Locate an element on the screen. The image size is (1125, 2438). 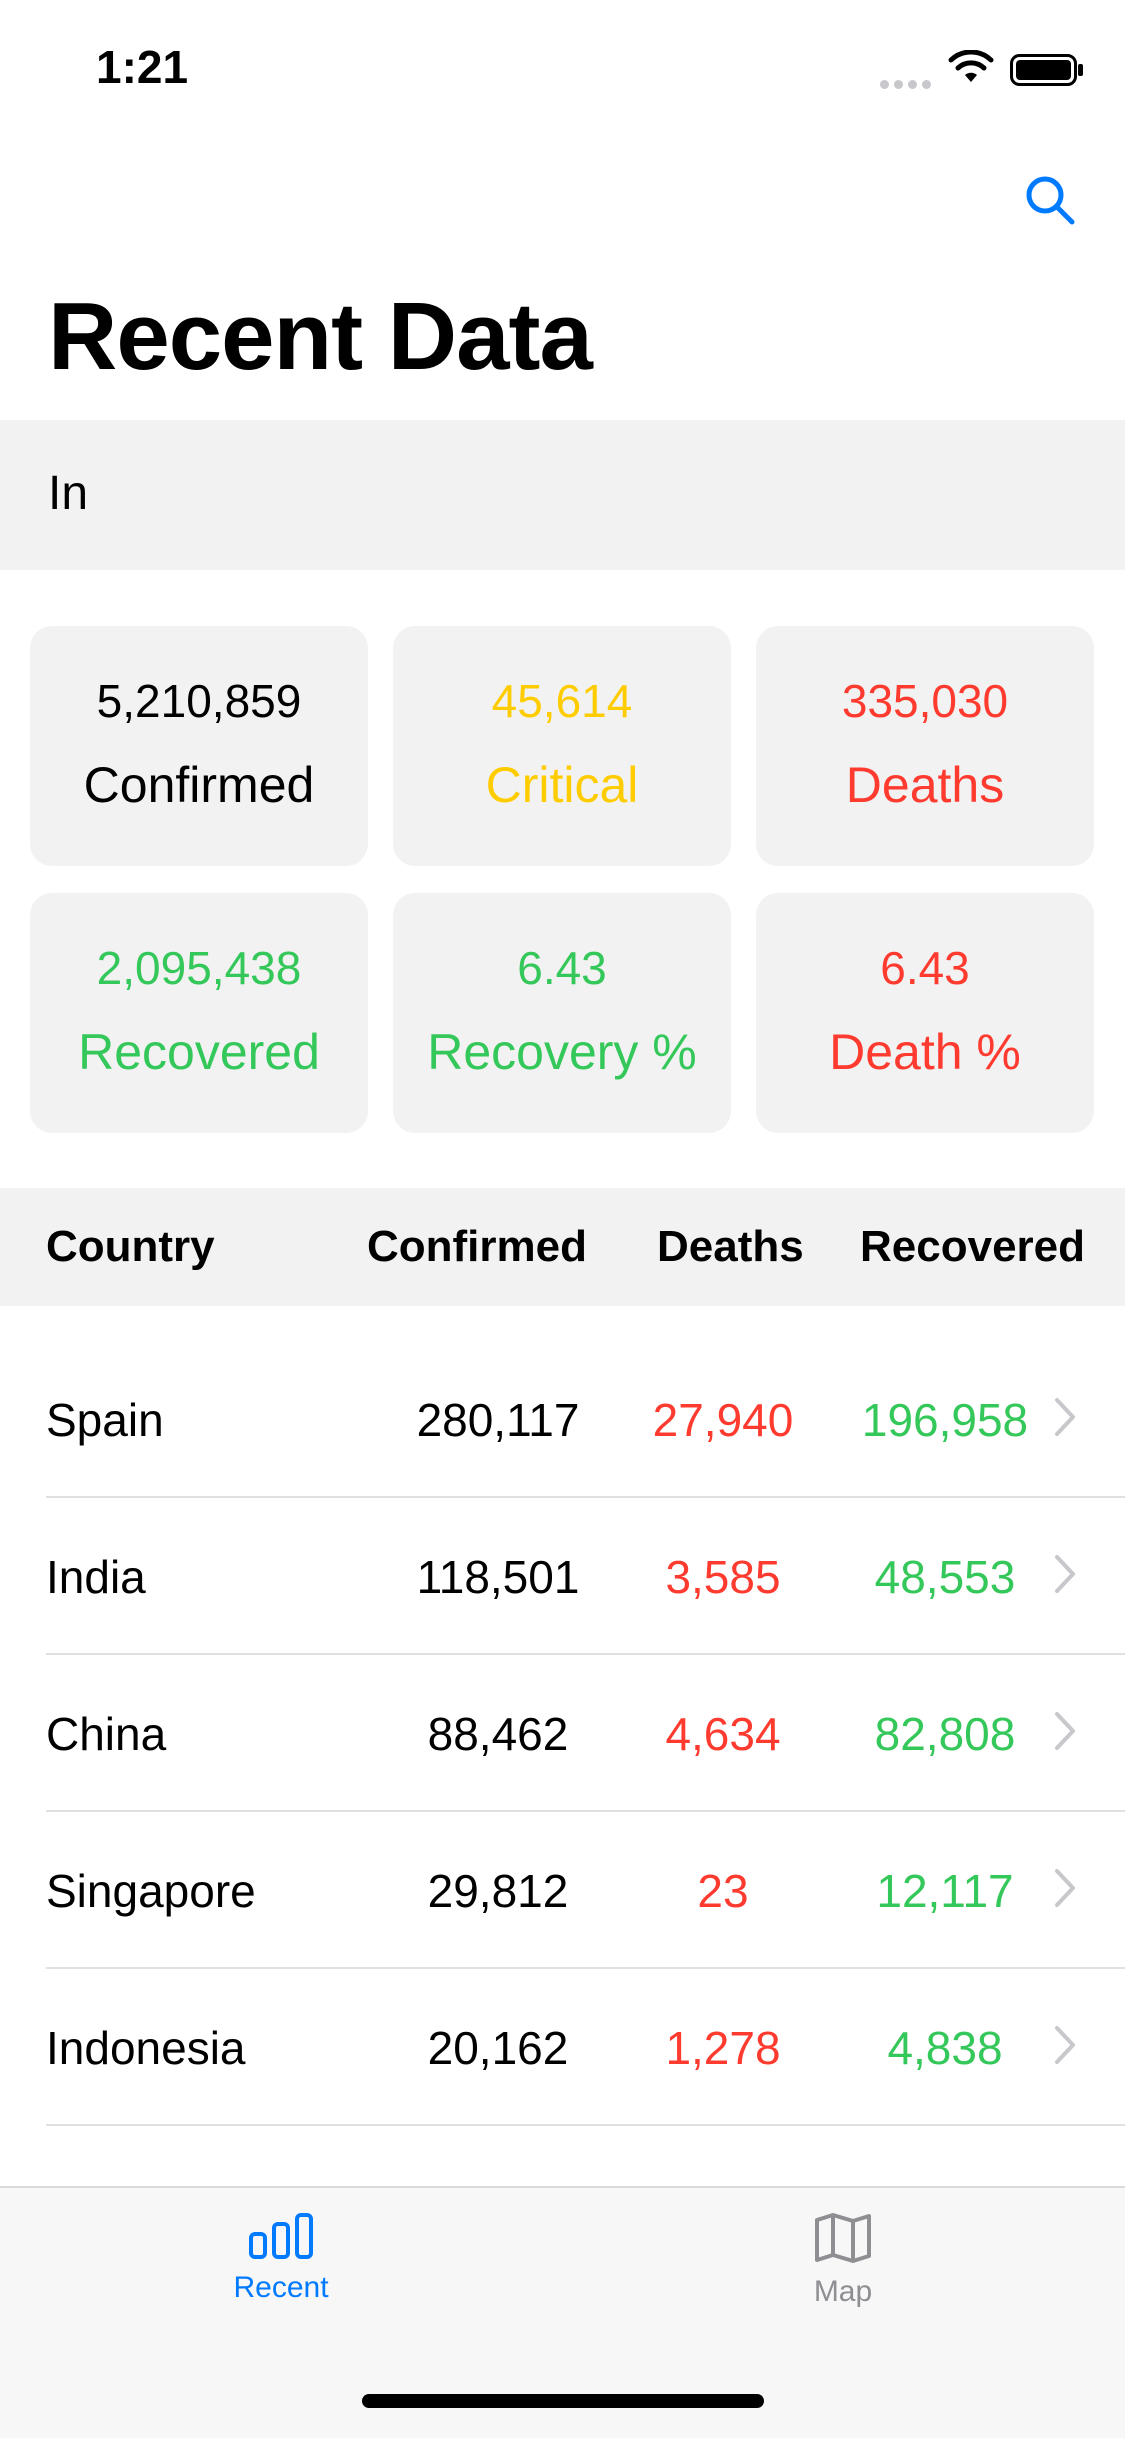
stat-label: Confirmed is located at coordinates (199, 785).